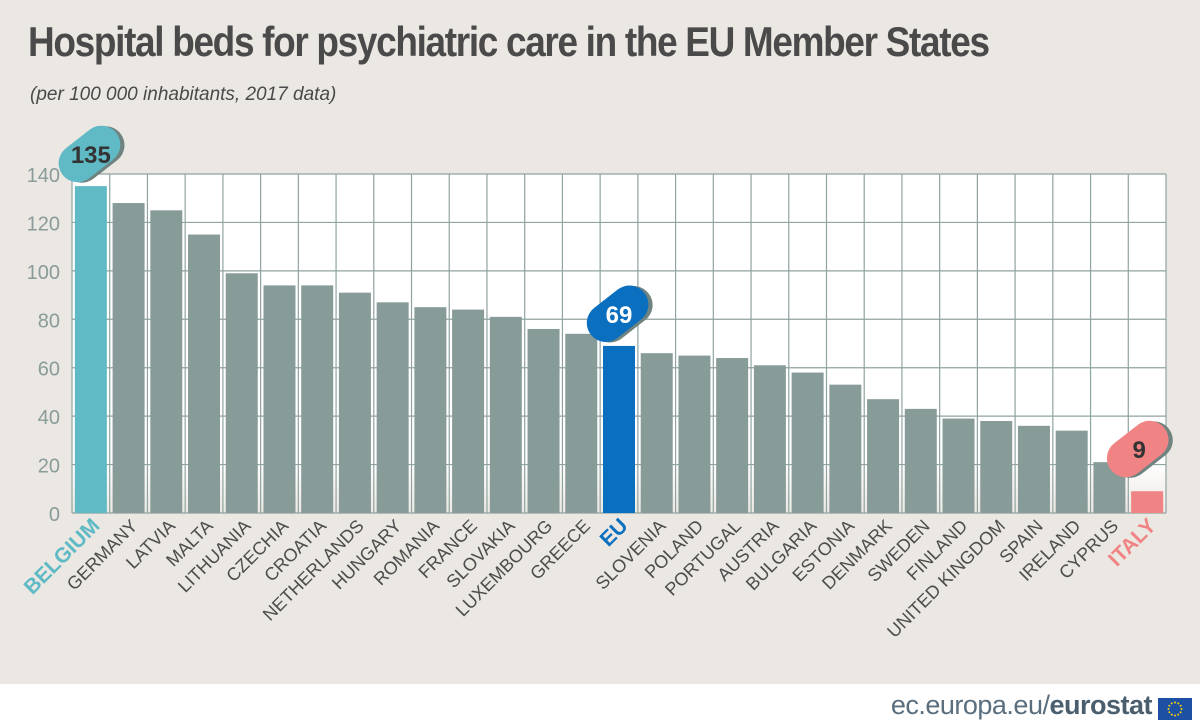 This screenshot has height=725, width=1200. What do you see at coordinates (1100, 705) in the screenshot?
I see `source-brand: eurostat` at bounding box center [1100, 705].